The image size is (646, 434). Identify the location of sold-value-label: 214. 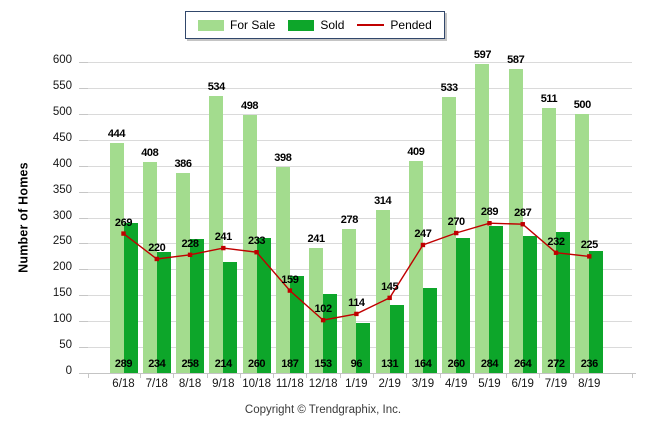
(223, 364).